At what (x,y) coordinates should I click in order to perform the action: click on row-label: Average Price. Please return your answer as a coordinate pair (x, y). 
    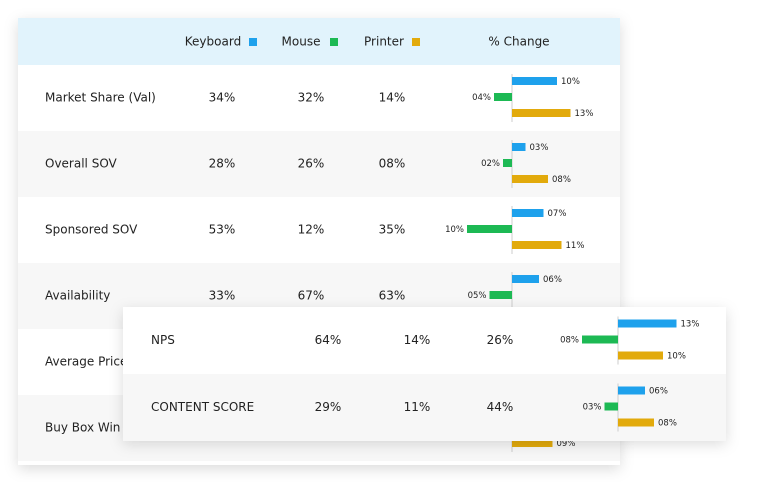
    Looking at the image, I should click on (86, 362).